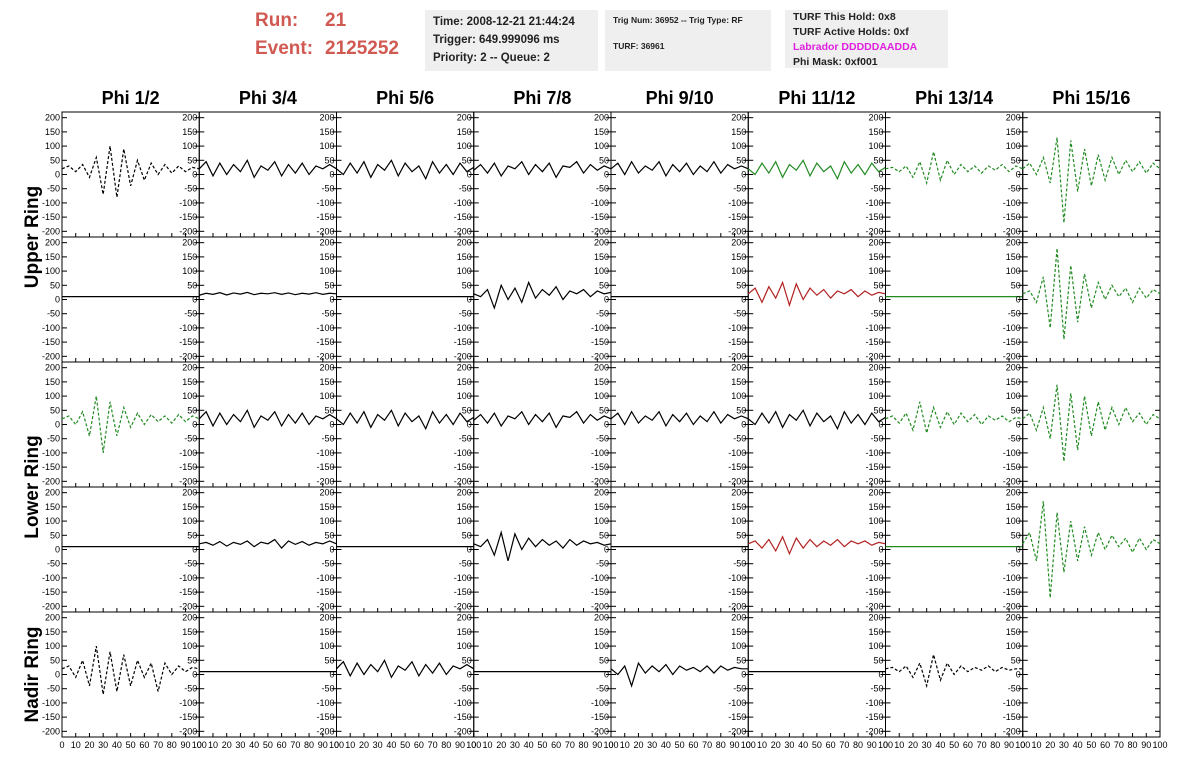  Describe the element at coordinates (1091, 98) in the screenshot. I see `column-header: Phi 15/16` at that location.